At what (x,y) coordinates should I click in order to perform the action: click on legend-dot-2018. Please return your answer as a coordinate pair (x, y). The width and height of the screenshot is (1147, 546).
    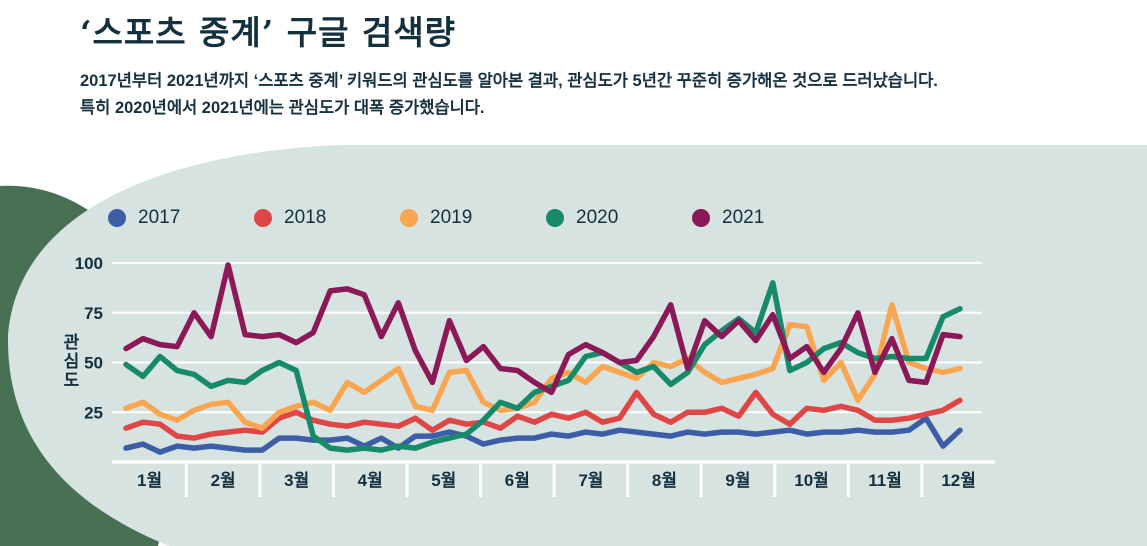
    Looking at the image, I should click on (263, 217).